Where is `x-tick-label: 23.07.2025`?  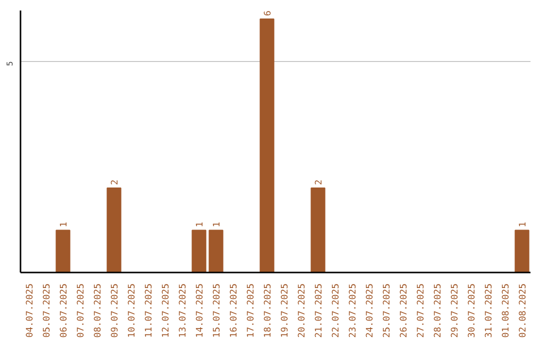 x-tick-label: 23.07.2025 is located at coordinates (353, 310).